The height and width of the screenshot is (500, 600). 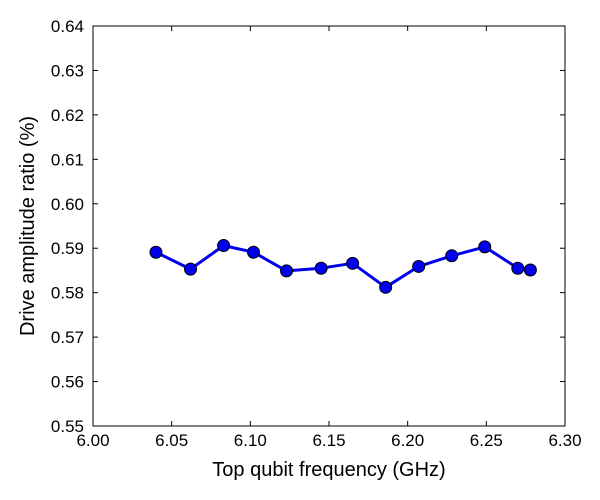 I want to click on series-layer, so click(x=343, y=266).